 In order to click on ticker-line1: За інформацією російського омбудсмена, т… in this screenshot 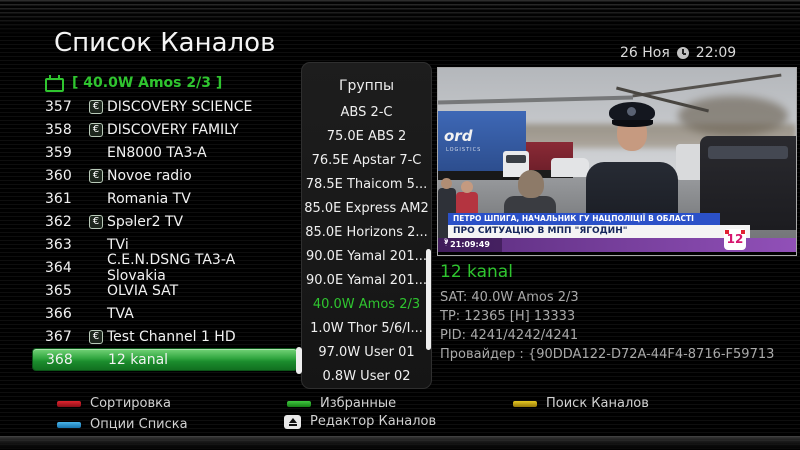, I will do `click(446, 241)`.